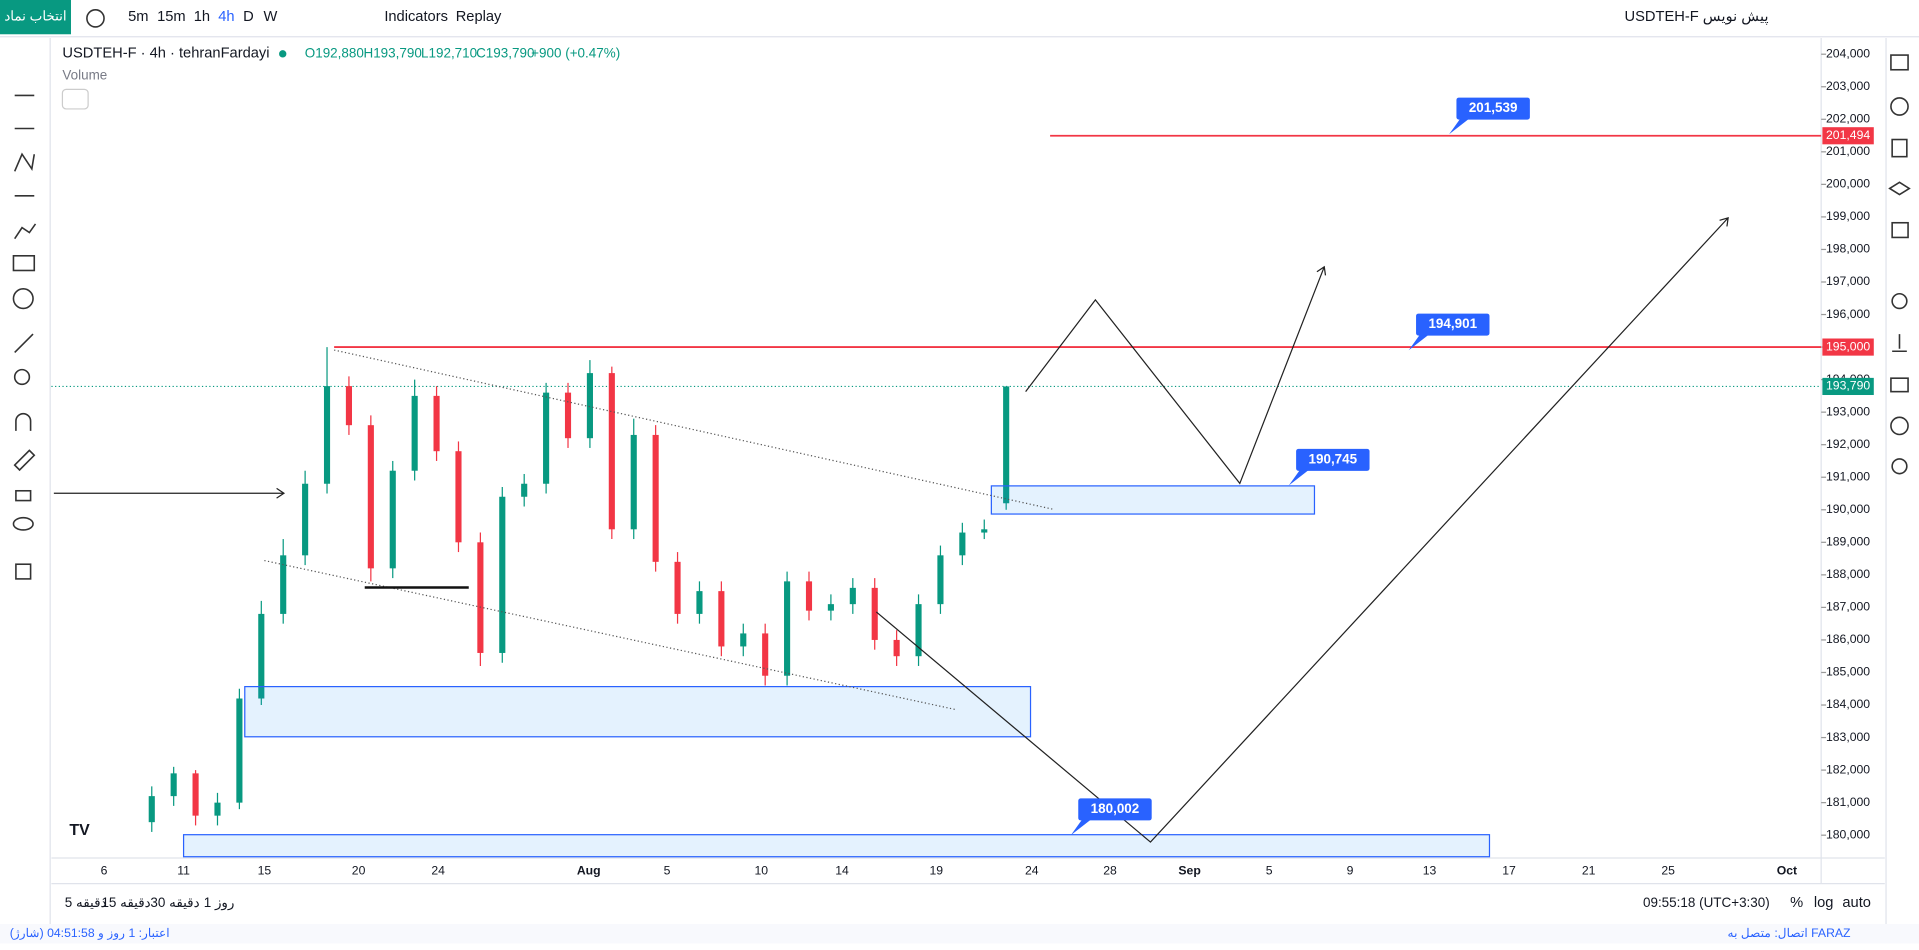  What do you see at coordinates (248, 17) in the screenshot?
I see `interval: D` at bounding box center [248, 17].